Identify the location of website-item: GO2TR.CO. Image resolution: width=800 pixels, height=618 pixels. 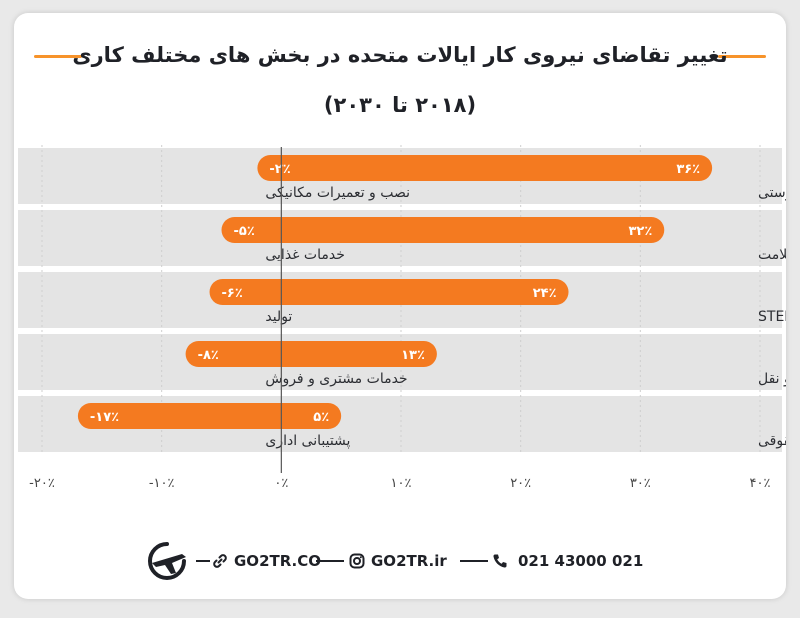
(266, 561).